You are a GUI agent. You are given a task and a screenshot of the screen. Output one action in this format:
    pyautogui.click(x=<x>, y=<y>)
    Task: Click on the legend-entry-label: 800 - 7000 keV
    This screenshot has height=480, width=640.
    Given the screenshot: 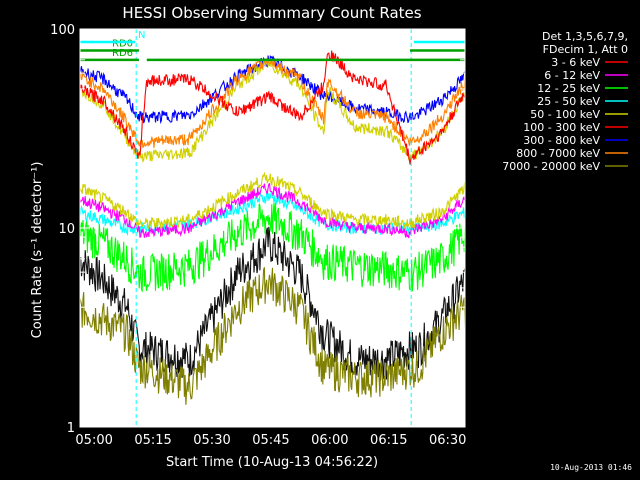 What is the action you would take?
    pyautogui.click(x=558, y=153)
    